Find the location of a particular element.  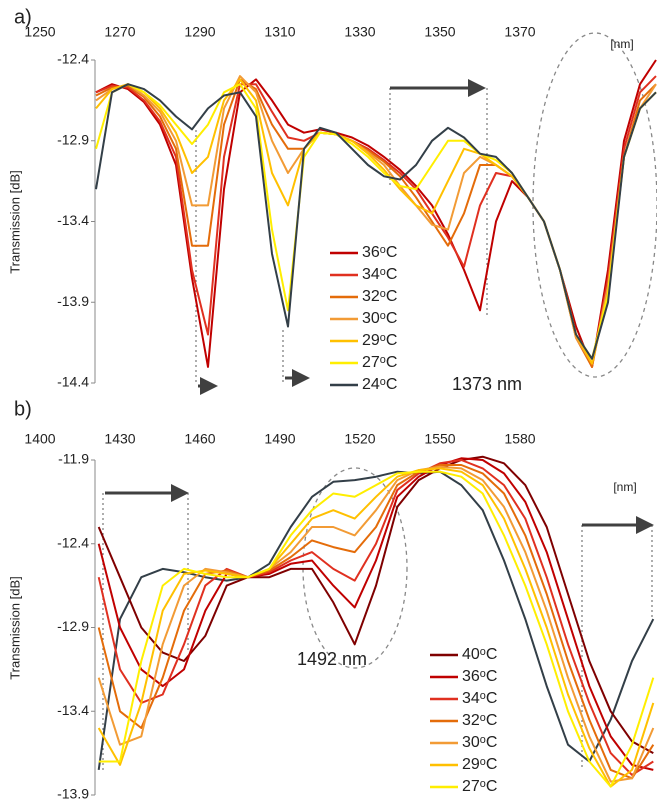

x-tick-label: 1490 is located at coordinates (279, 439).